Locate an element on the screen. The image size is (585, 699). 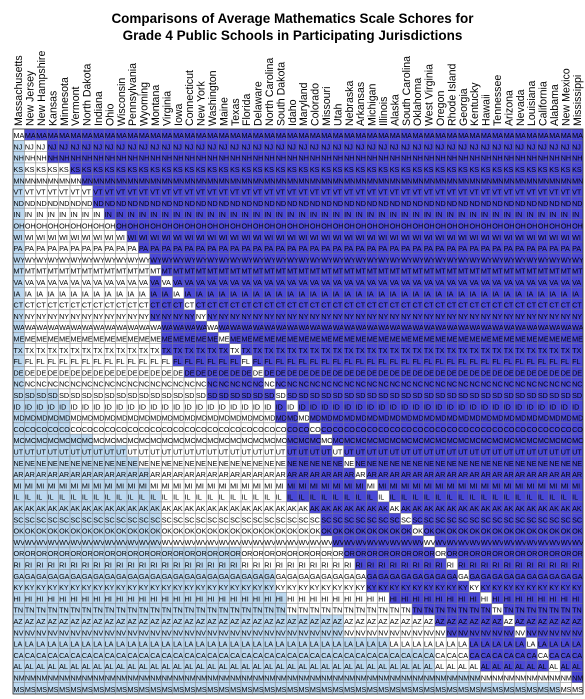
matrix-cell-code: NY is located at coordinates (509, 316).